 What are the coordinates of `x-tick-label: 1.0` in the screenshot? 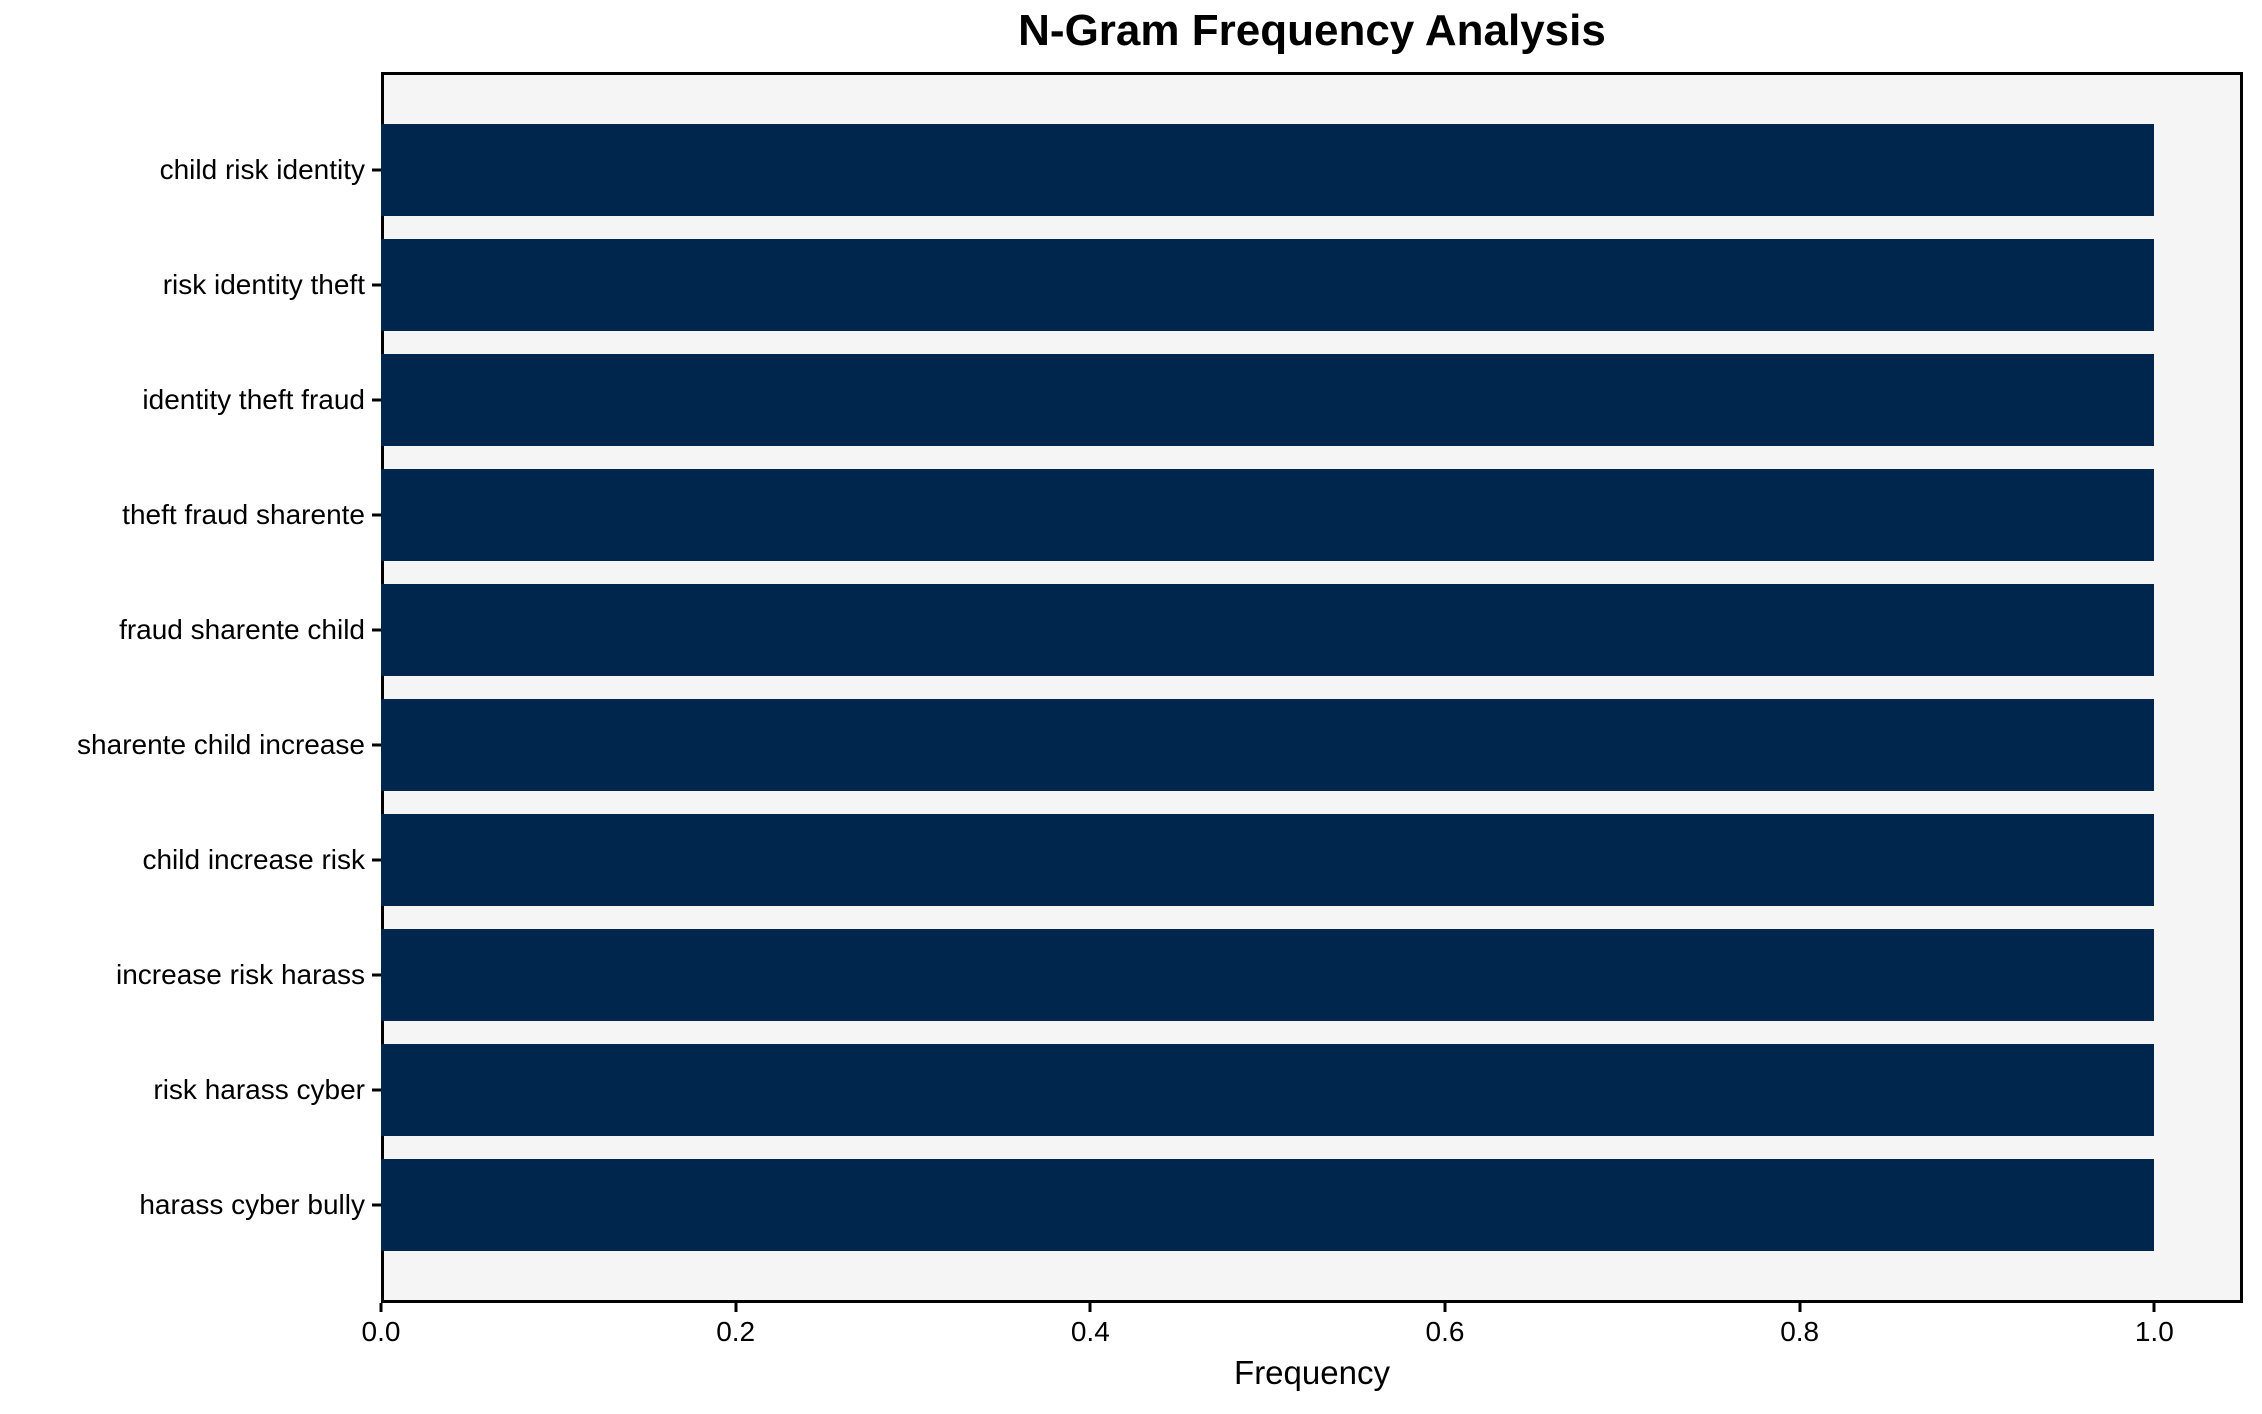 It's located at (2154, 1331).